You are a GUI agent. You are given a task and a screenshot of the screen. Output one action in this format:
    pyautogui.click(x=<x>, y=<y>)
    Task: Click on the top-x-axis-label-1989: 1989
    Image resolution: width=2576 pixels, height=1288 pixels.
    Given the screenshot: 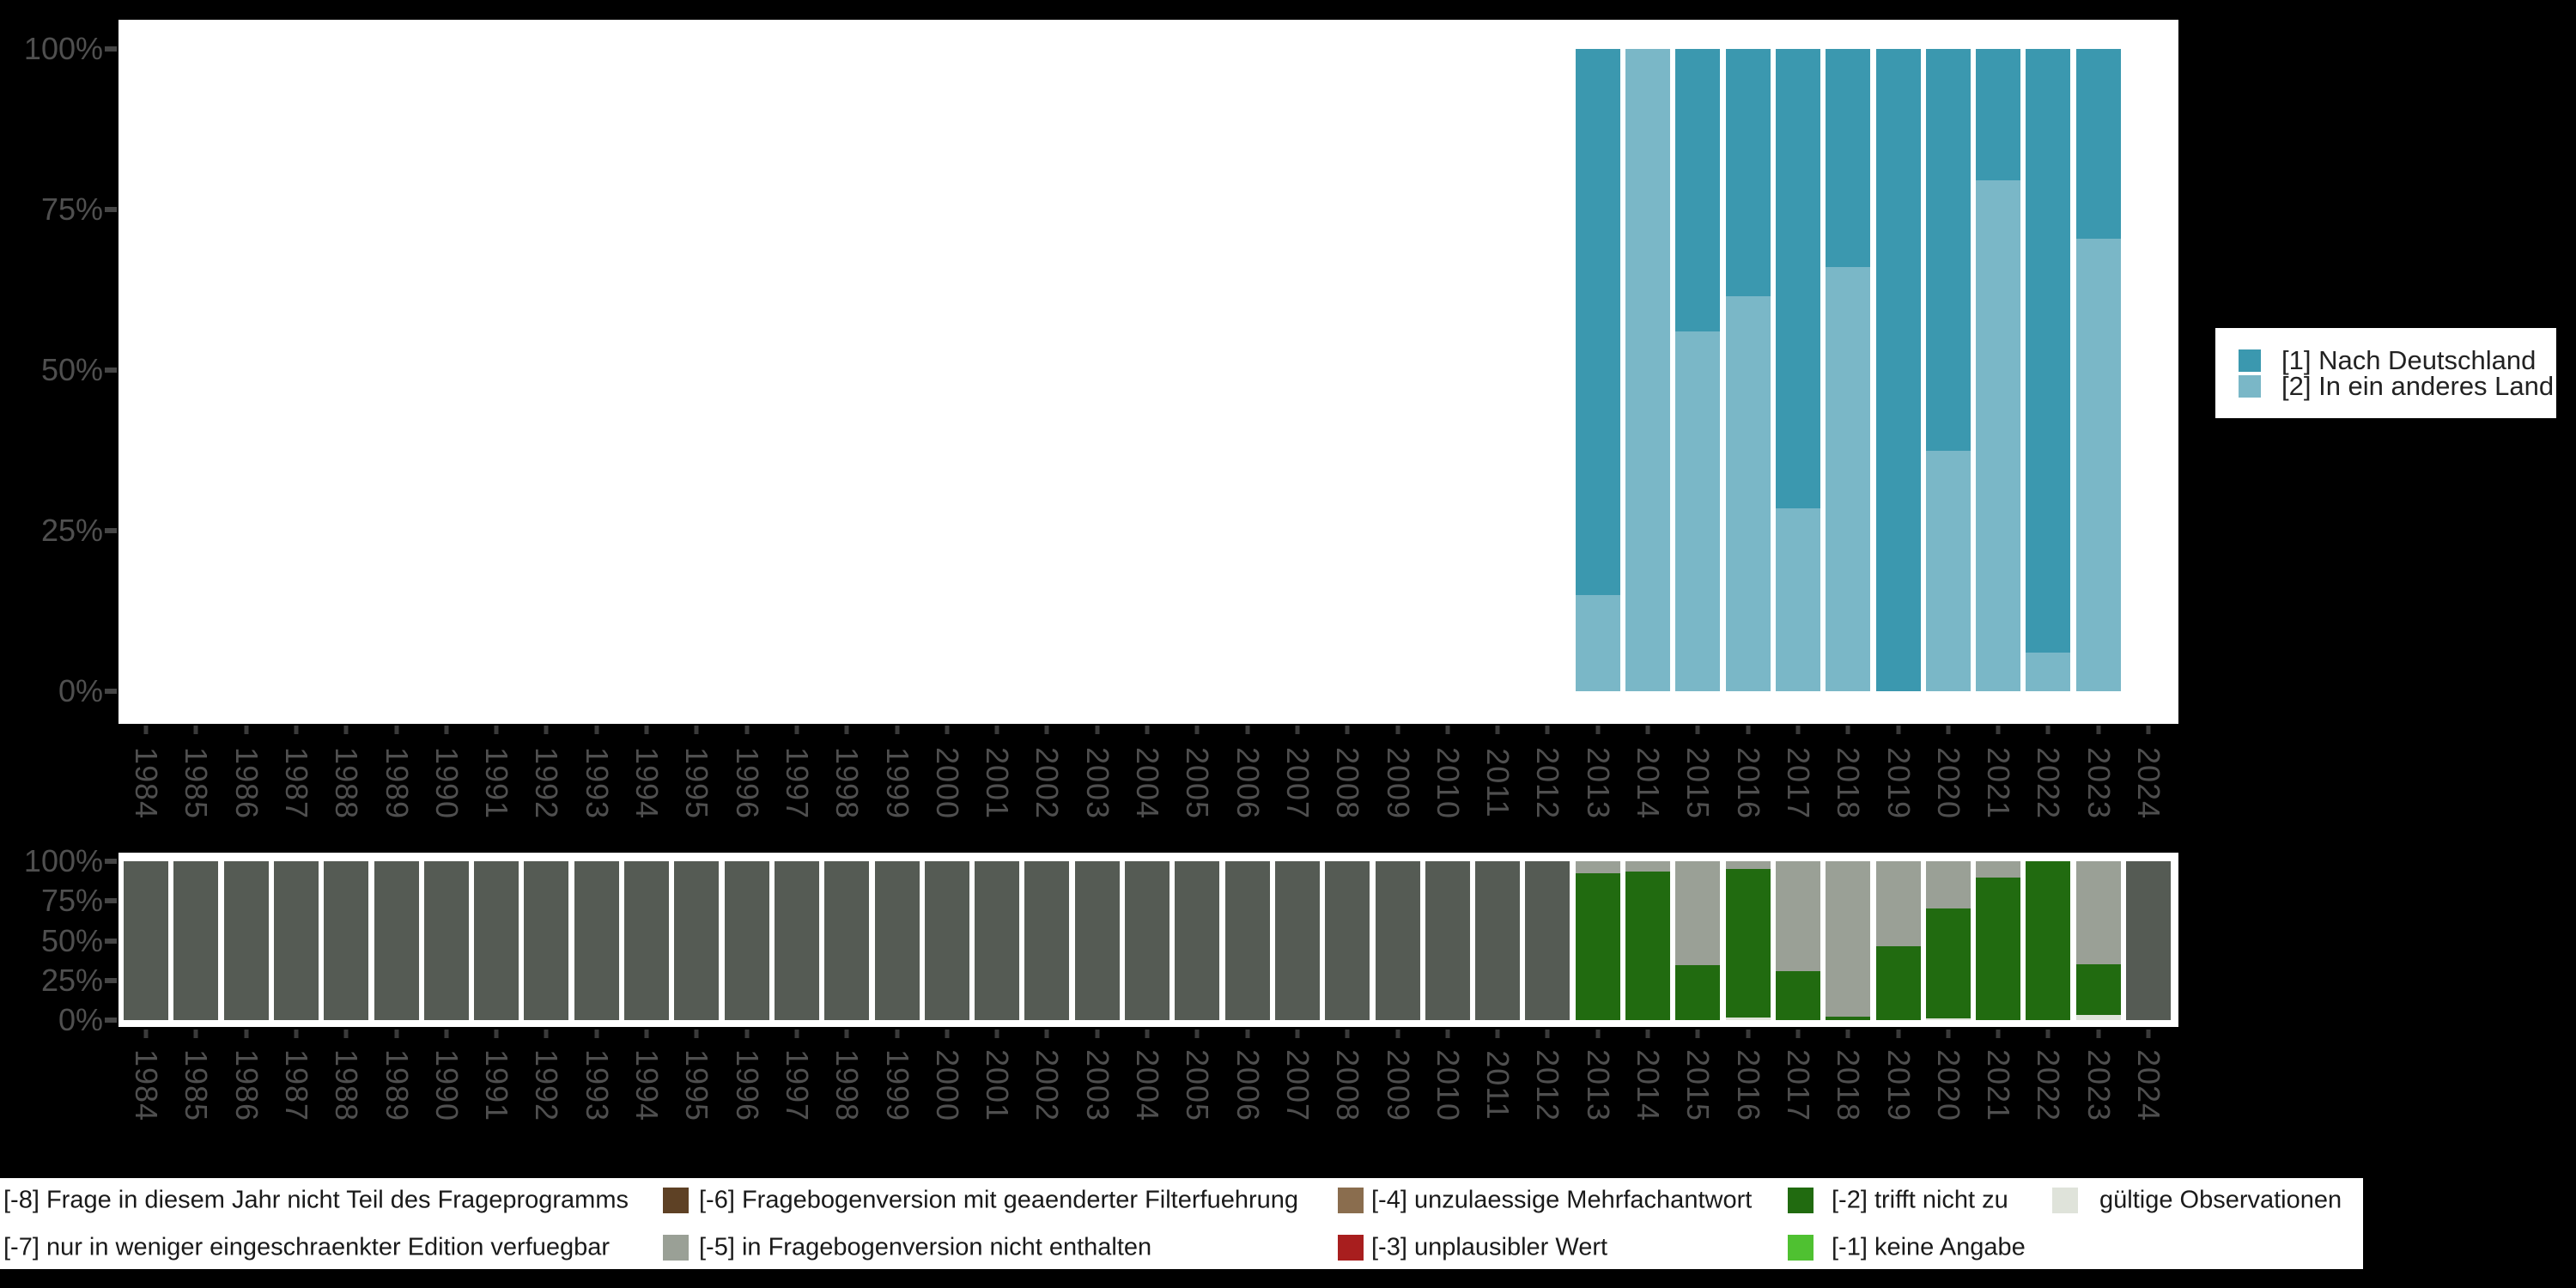 What is the action you would take?
    pyautogui.click(x=397, y=783)
    